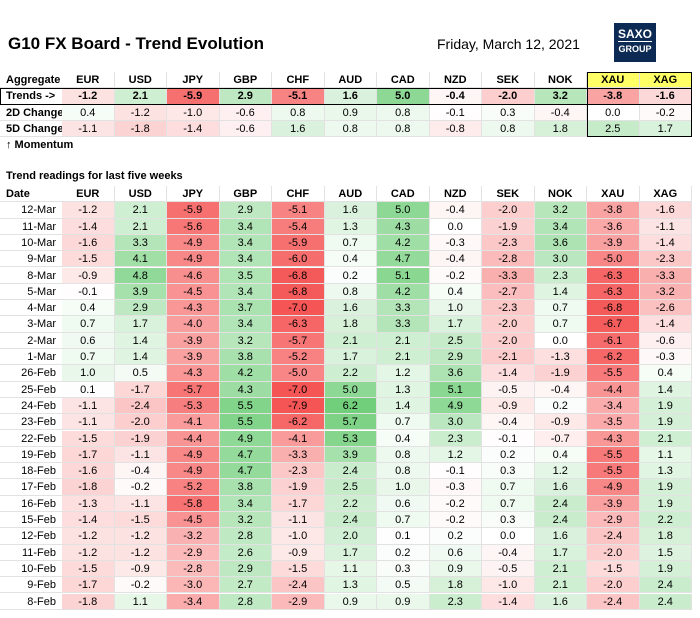 Image resolution: width=700 pixels, height=618 pixels. What do you see at coordinates (613, 536) in the screenshot?
I see `cell: -2.4` at bounding box center [613, 536].